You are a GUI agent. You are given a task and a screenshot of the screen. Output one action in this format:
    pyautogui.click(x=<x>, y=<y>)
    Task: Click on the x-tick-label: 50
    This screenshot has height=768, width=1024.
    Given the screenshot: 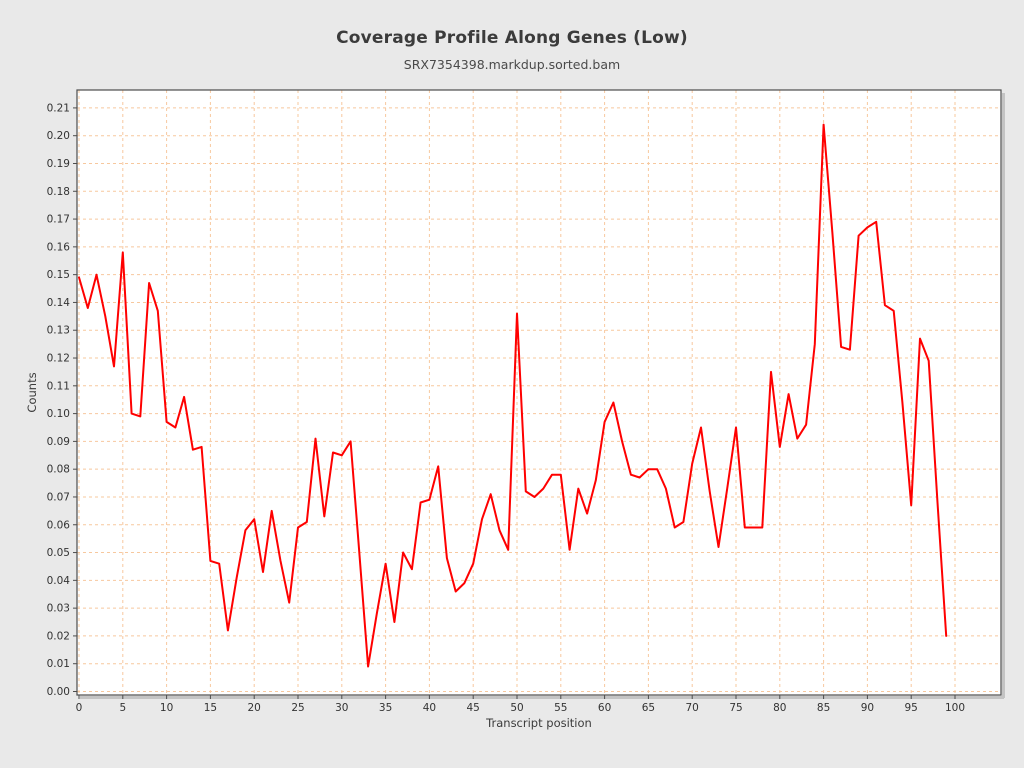 What is the action you would take?
    pyautogui.click(x=516, y=708)
    